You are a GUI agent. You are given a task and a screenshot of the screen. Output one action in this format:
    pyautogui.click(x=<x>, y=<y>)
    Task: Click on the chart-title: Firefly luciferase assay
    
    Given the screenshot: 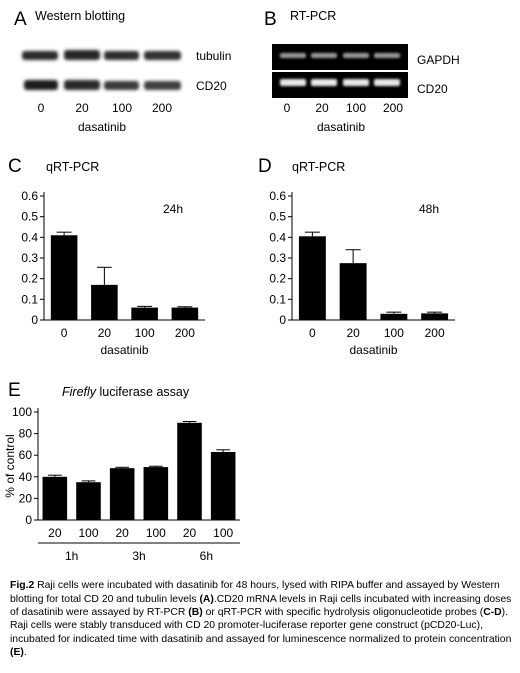 What is the action you would take?
    pyautogui.click(x=126, y=392)
    